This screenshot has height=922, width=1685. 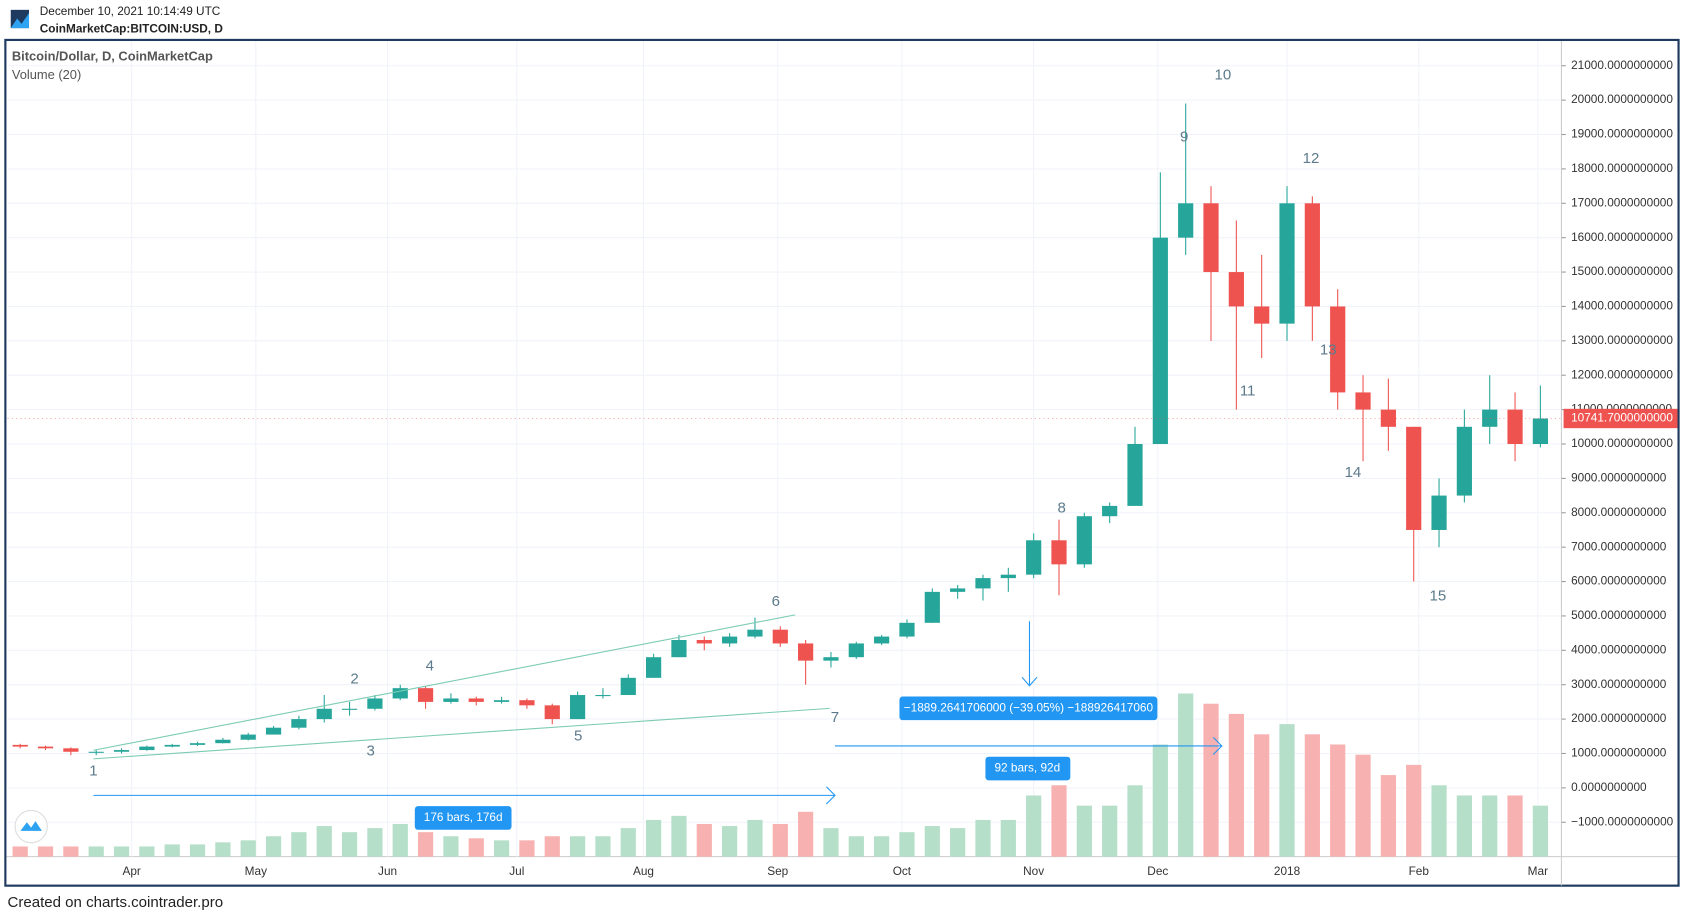 I want to click on y-tick-label: 15000.0000000000, so click(x=1622, y=271).